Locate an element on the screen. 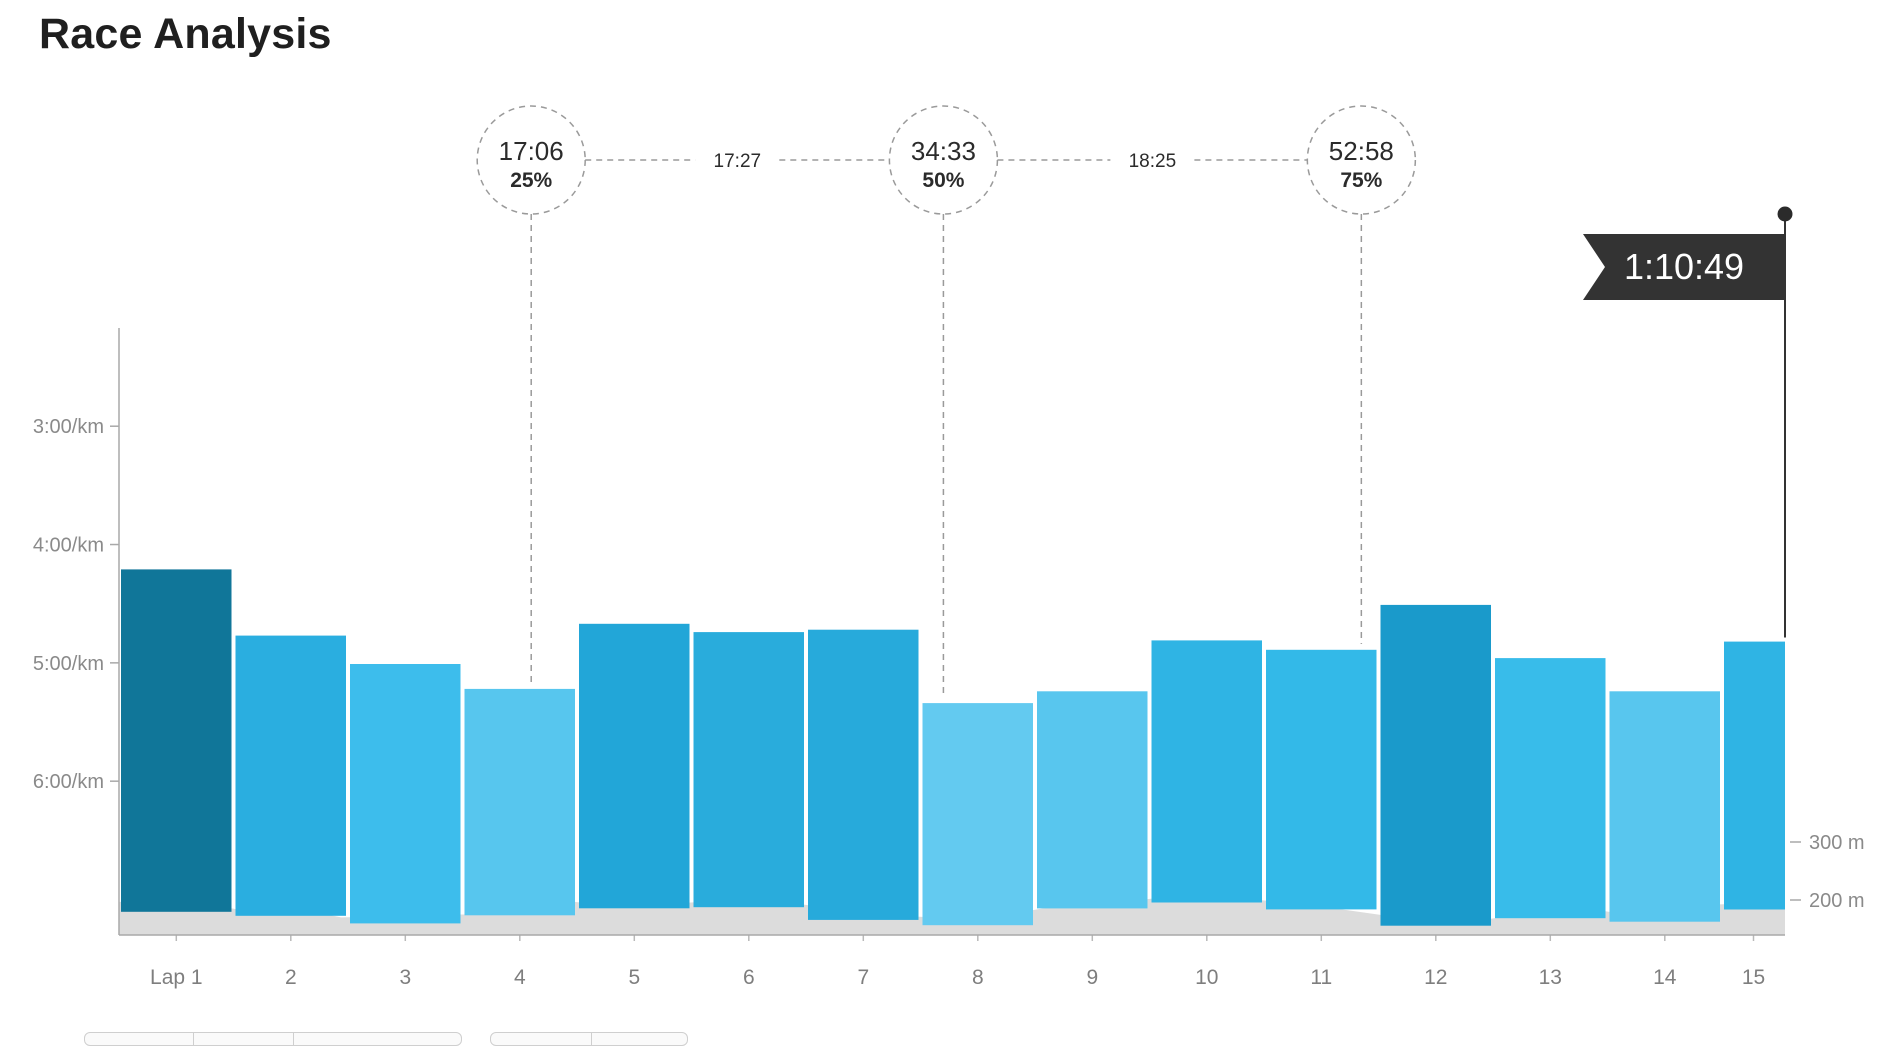 The width and height of the screenshot is (1888, 1046). page-title: Race Analysis is located at coordinates (185, 34).